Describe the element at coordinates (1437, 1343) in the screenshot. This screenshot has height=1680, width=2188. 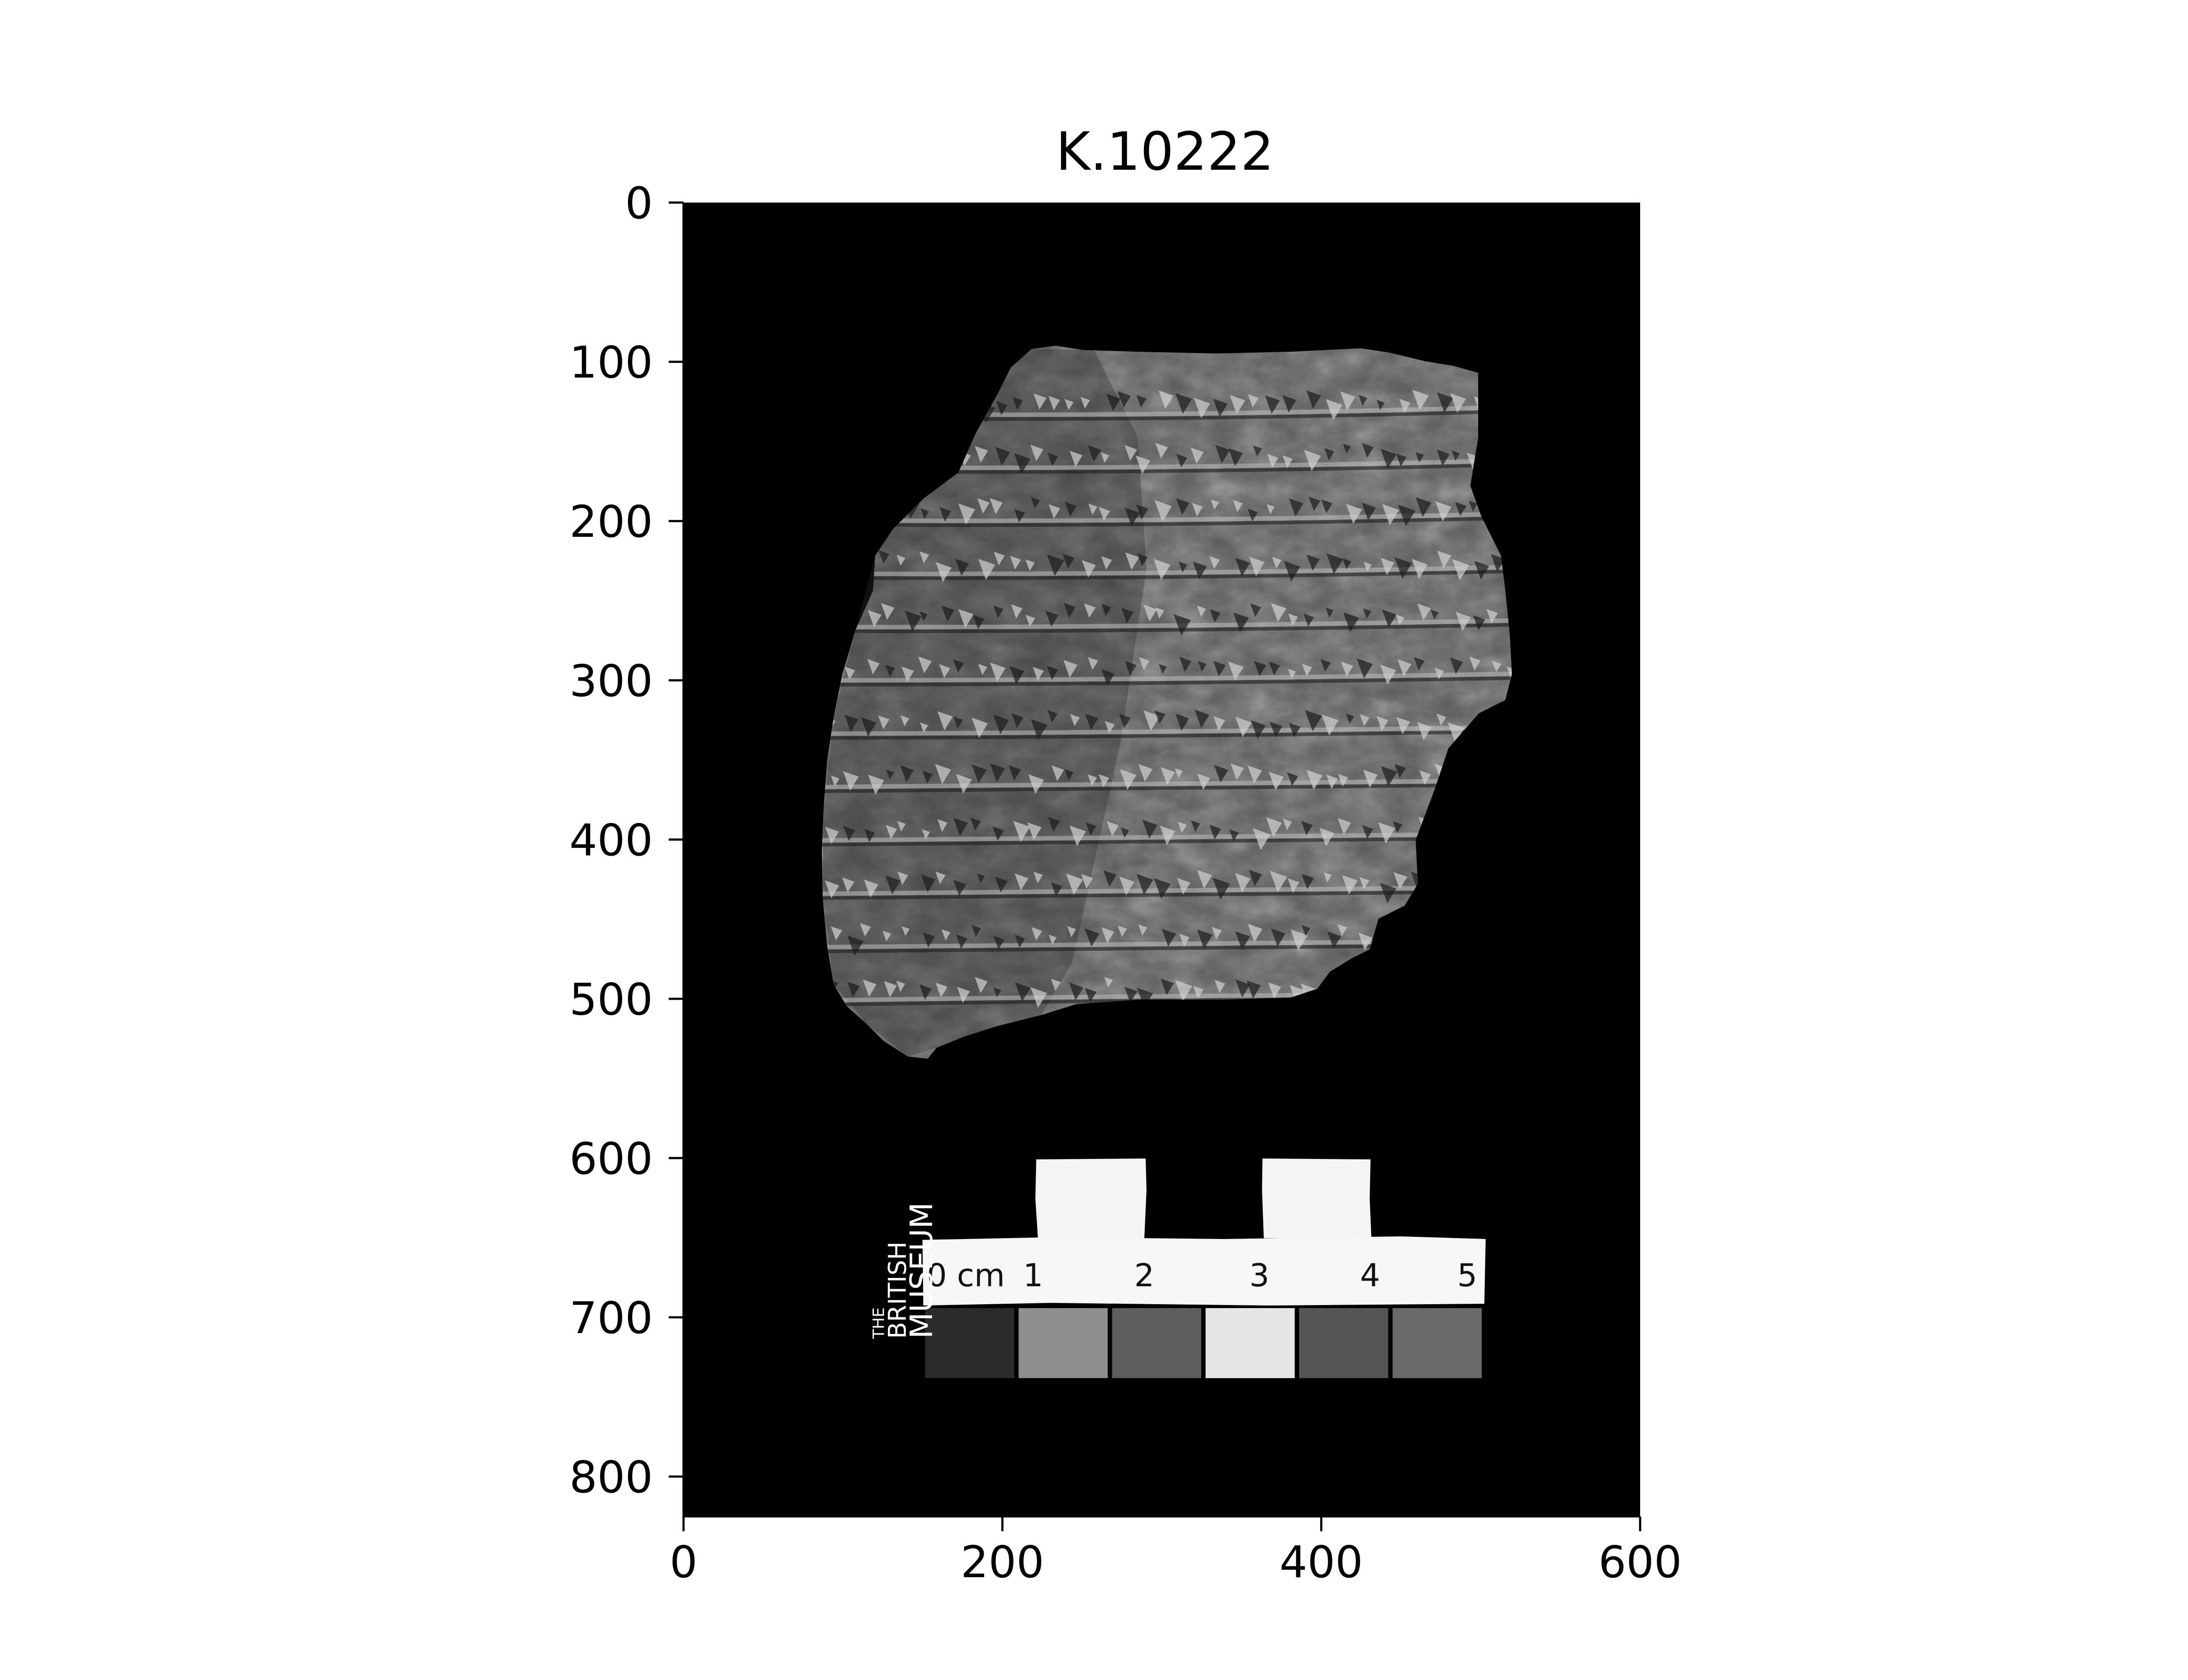
I see `scale-swatch` at that location.